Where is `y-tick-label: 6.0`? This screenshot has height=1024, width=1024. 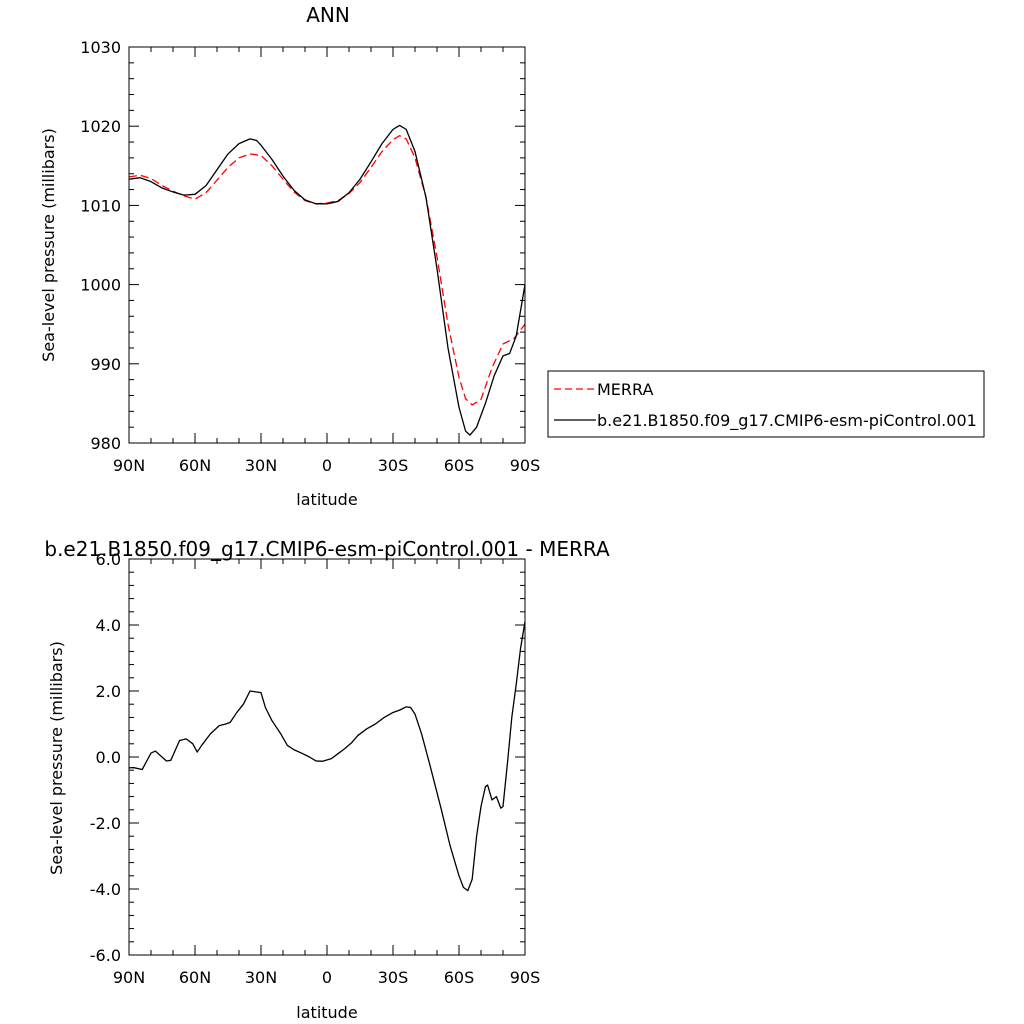
y-tick-label: 6.0 is located at coordinates (108, 559).